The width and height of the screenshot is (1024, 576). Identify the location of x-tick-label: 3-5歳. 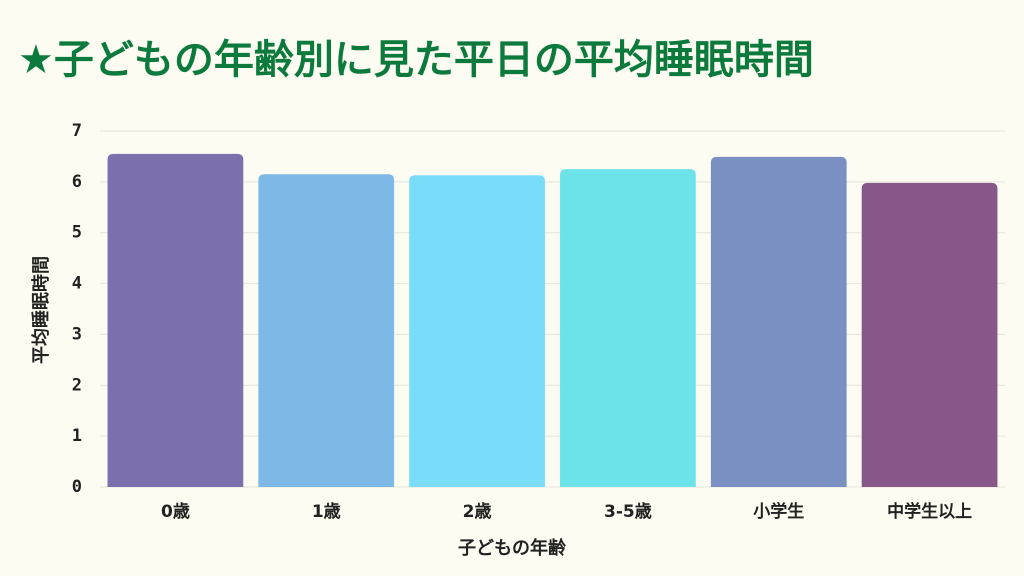
(628, 511).